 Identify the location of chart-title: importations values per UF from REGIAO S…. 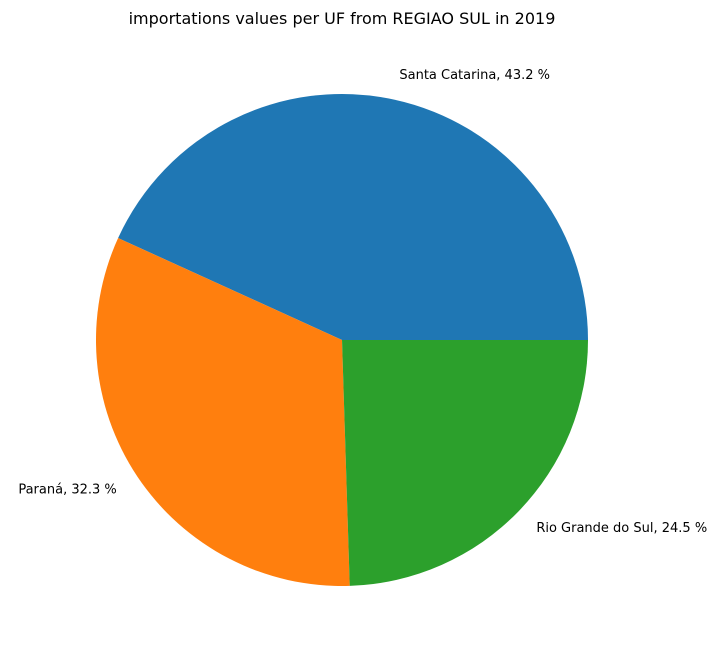
(342, 18).